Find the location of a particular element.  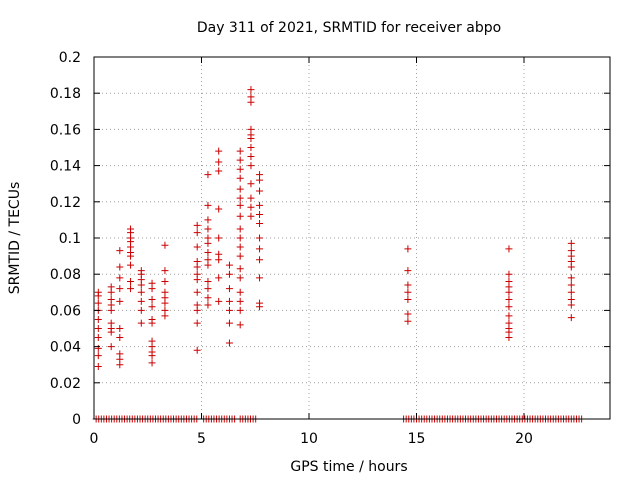

x-tick-label: 0 is located at coordinates (94, 439).